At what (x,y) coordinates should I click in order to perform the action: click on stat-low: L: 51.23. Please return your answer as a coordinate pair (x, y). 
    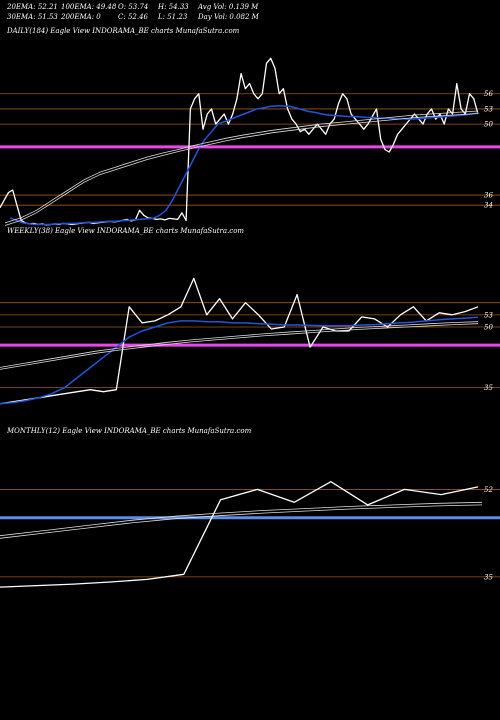
    Looking at the image, I should click on (173, 17).